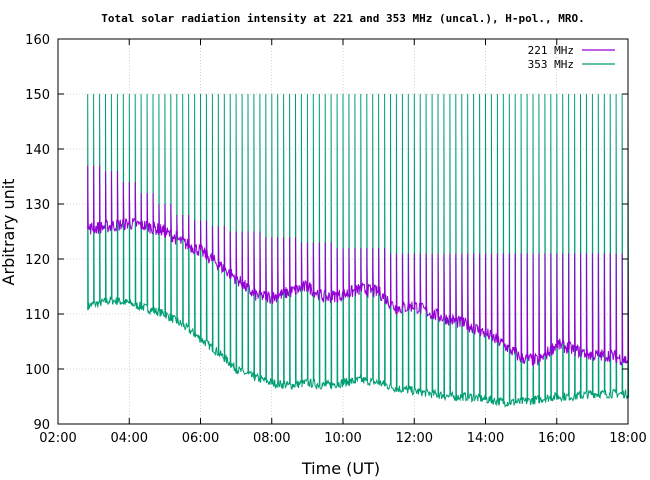 The height and width of the screenshot is (480, 650). Describe the element at coordinates (37, 260) in the screenshot. I see `y-tick-label: 120` at that location.